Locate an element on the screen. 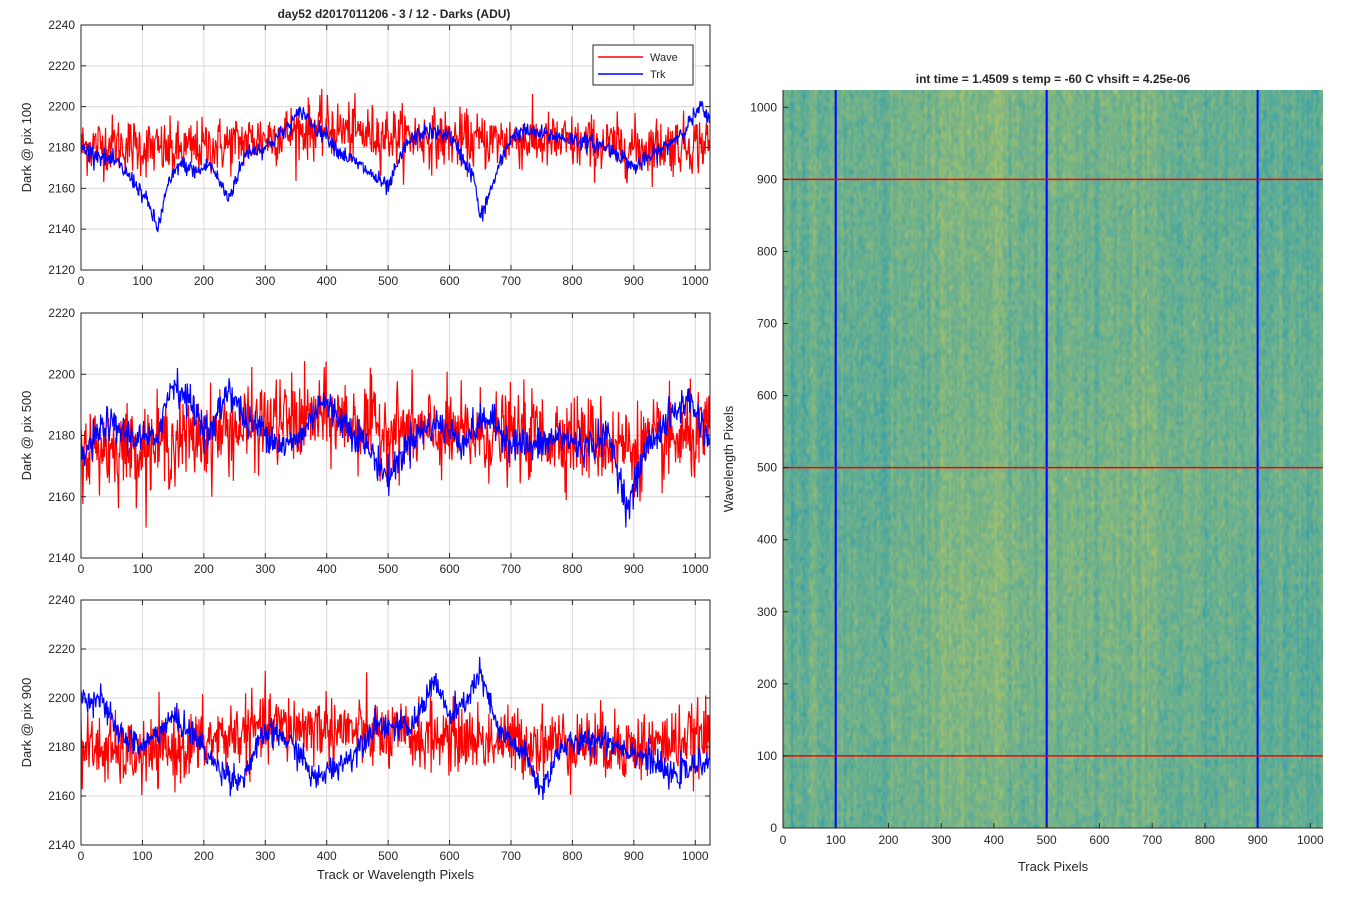 The width and height of the screenshot is (1350, 900). y-tick-label: 800 is located at coordinates (767, 251).